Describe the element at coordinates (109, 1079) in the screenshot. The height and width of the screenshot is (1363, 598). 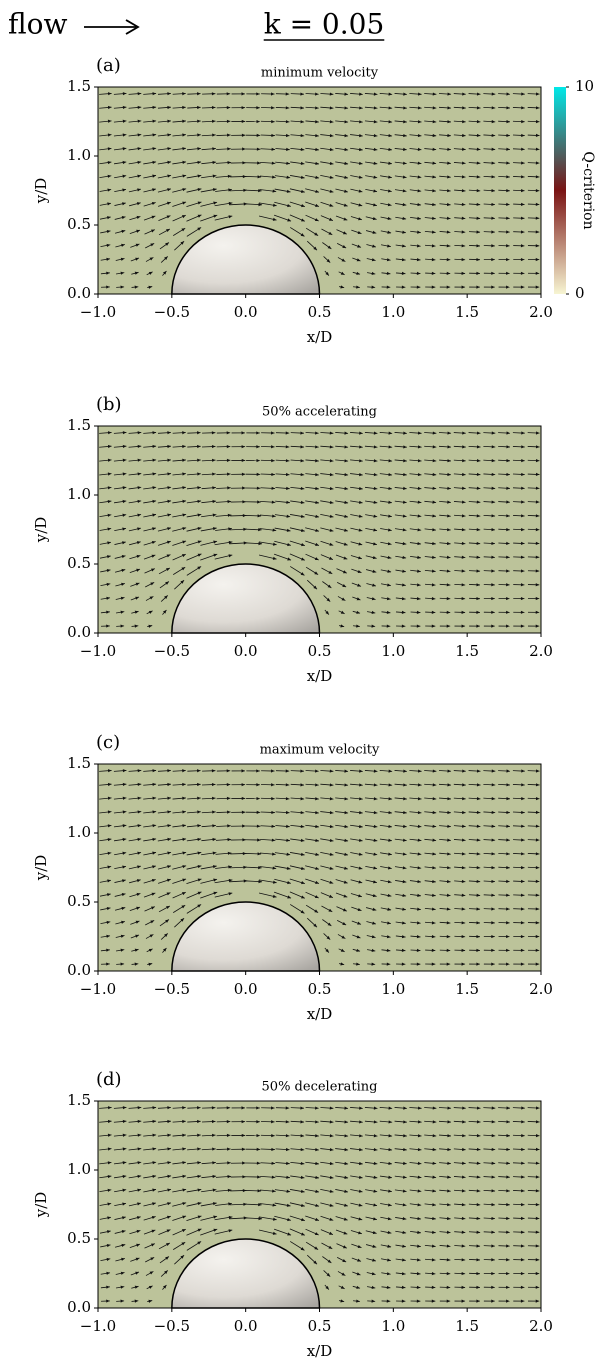
I see `panel-label: (d)` at that location.